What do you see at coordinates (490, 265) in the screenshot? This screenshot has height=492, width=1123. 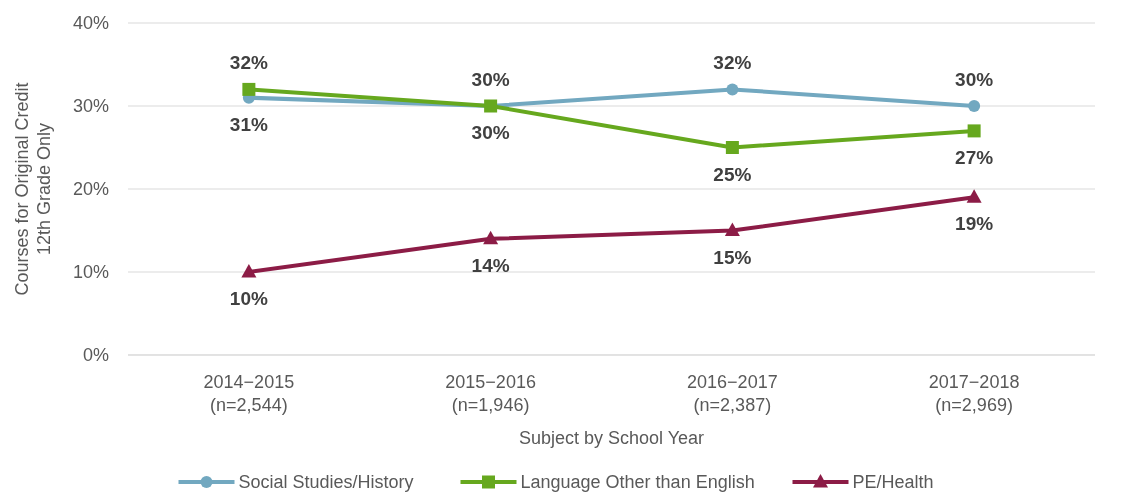 I see `data-label: 14%` at bounding box center [490, 265].